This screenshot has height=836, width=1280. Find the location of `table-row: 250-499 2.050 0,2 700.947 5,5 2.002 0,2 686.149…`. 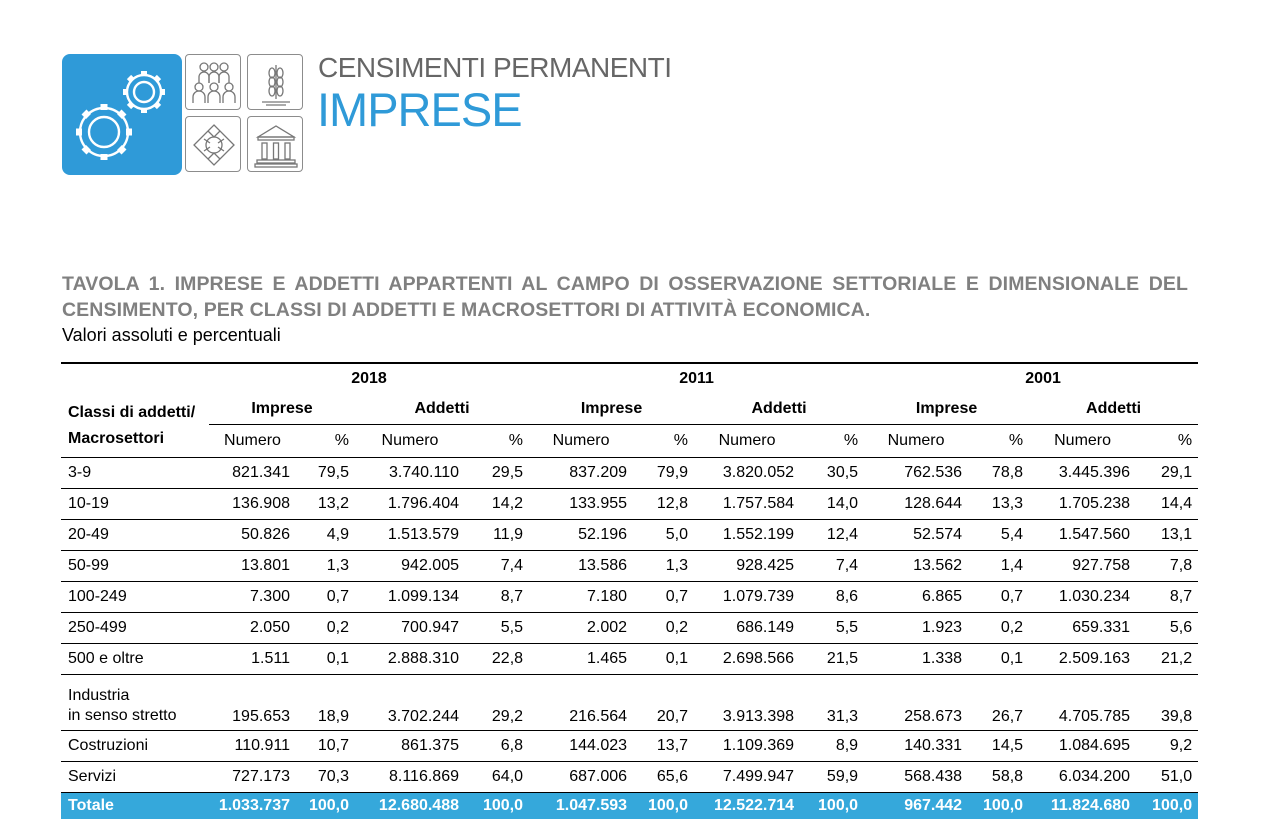

table-row: 250-499 2.050 0,2 700.947 5,5 2.002 0,2 686.149… is located at coordinates (630, 628).